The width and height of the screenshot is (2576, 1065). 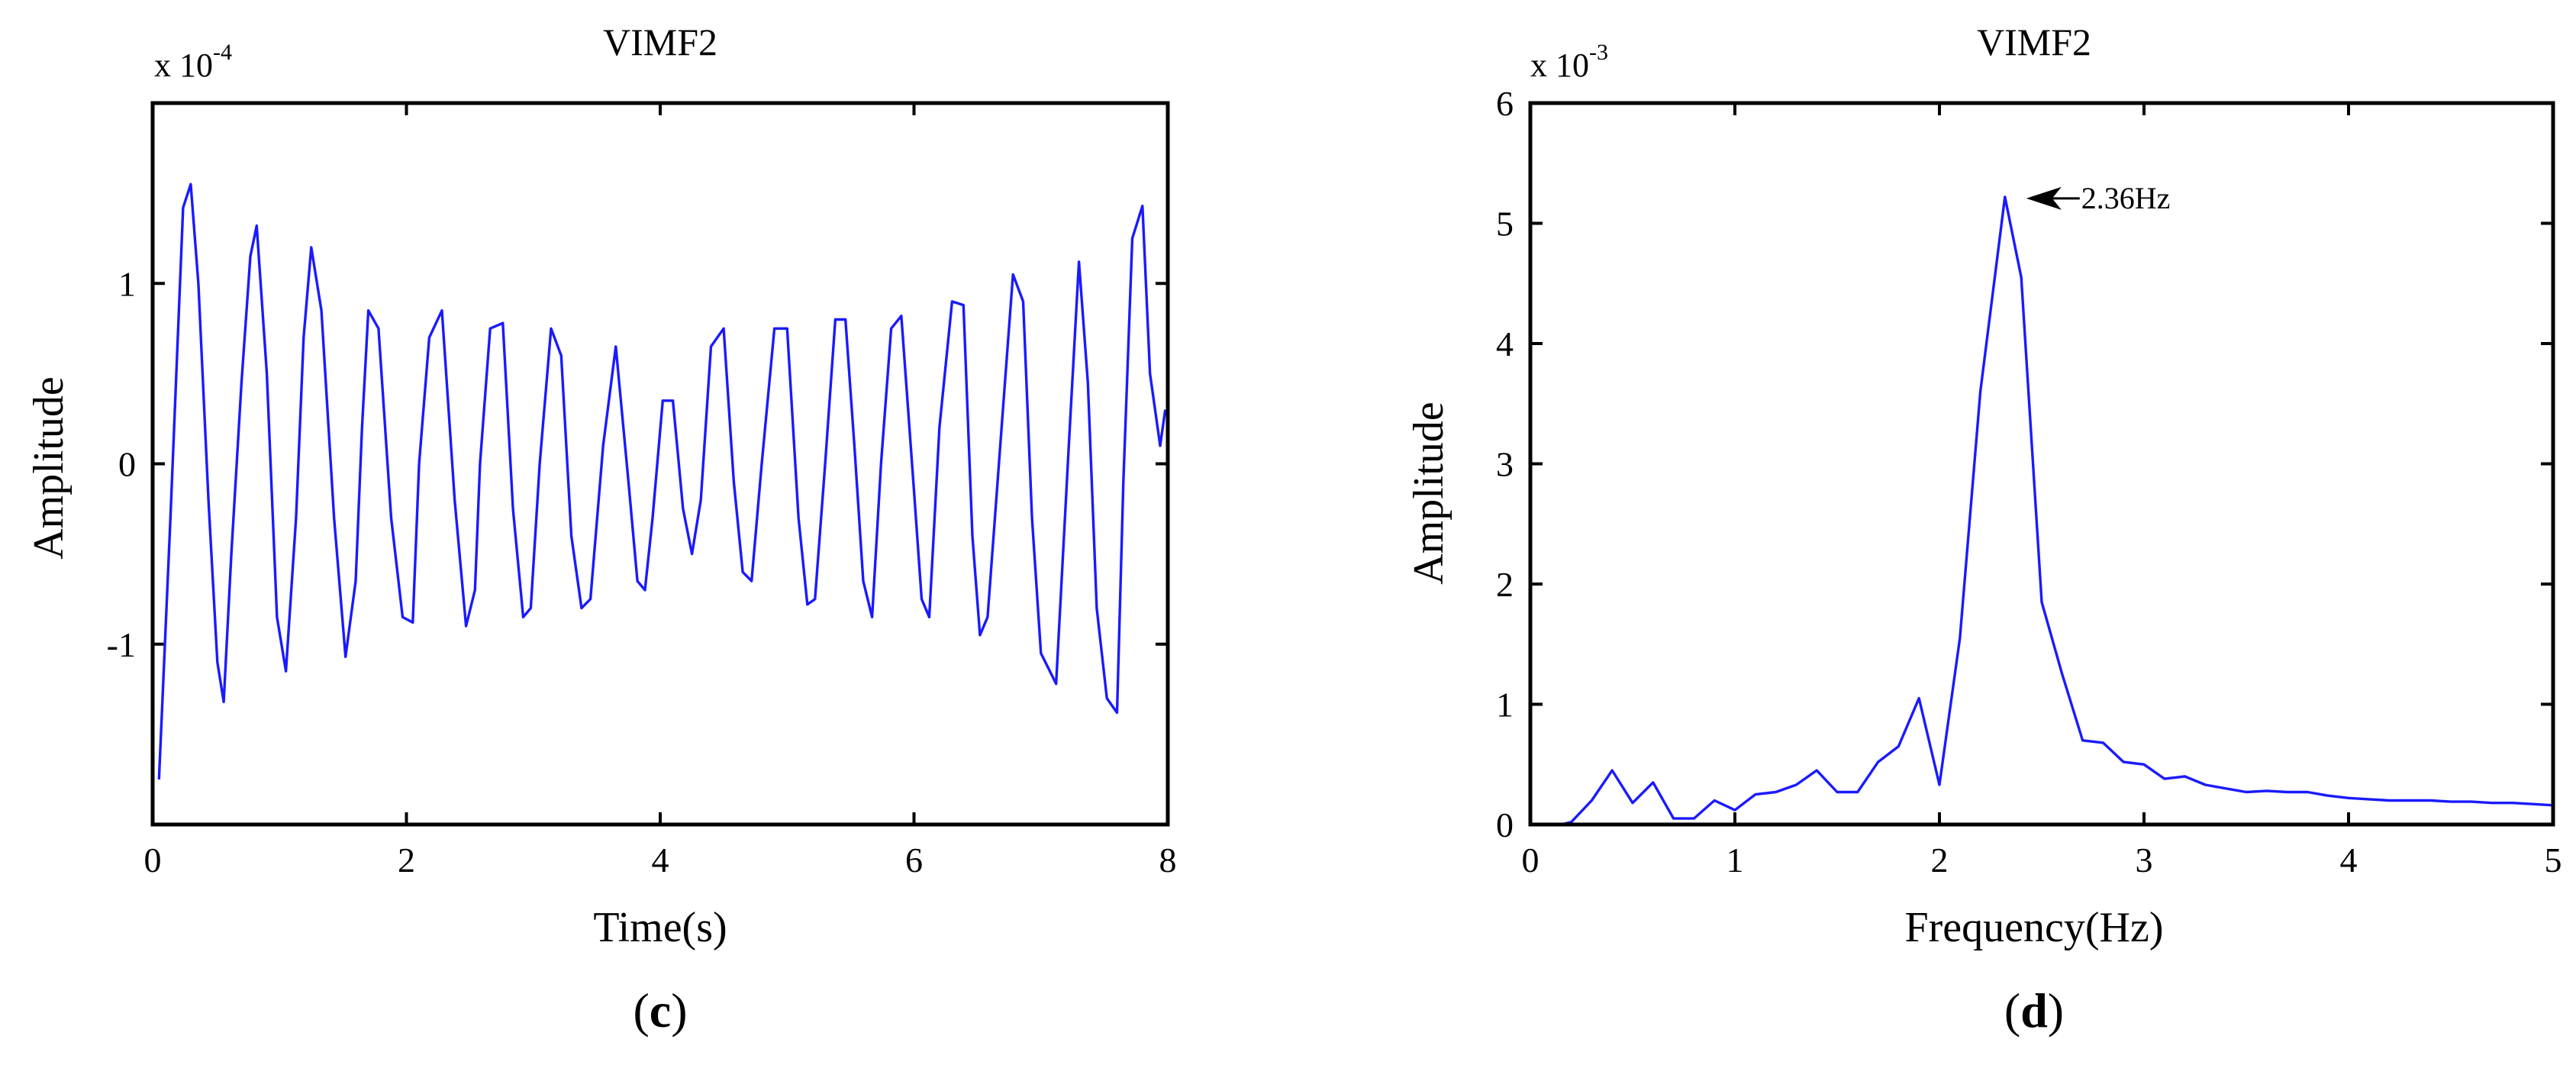 What do you see at coordinates (1429, 494) in the screenshot?
I see `panel-d-y-axis-label: Amplitude` at bounding box center [1429, 494].